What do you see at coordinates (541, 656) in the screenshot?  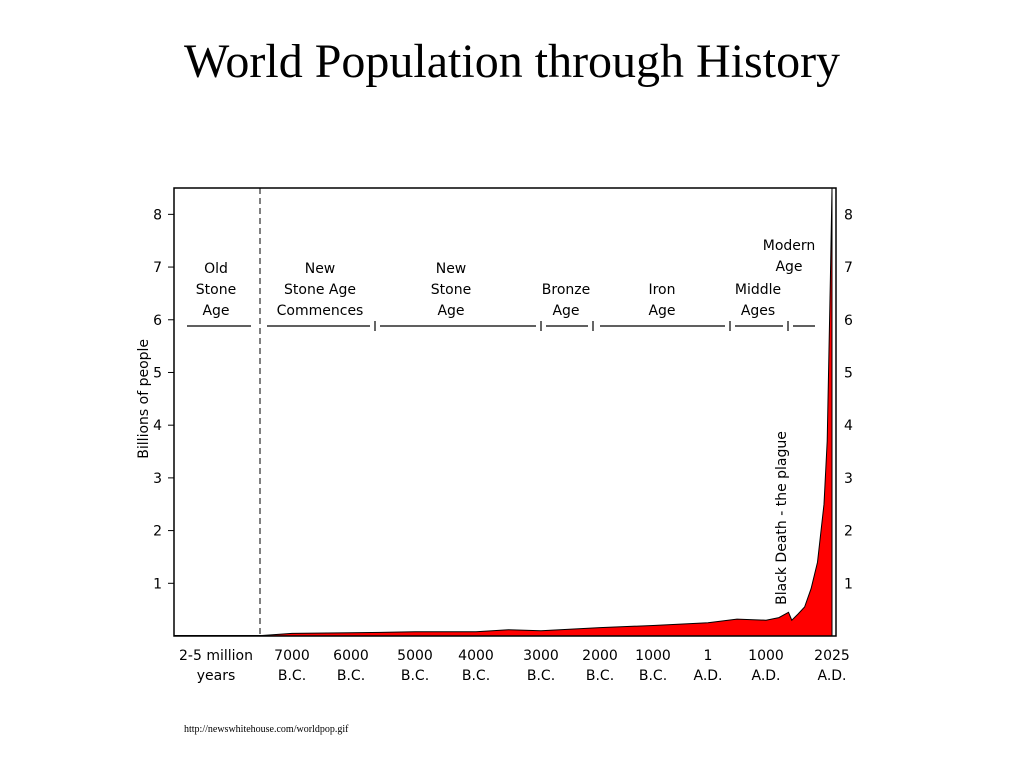 I see `x-tick-label: 3000` at bounding box center [541, 656].